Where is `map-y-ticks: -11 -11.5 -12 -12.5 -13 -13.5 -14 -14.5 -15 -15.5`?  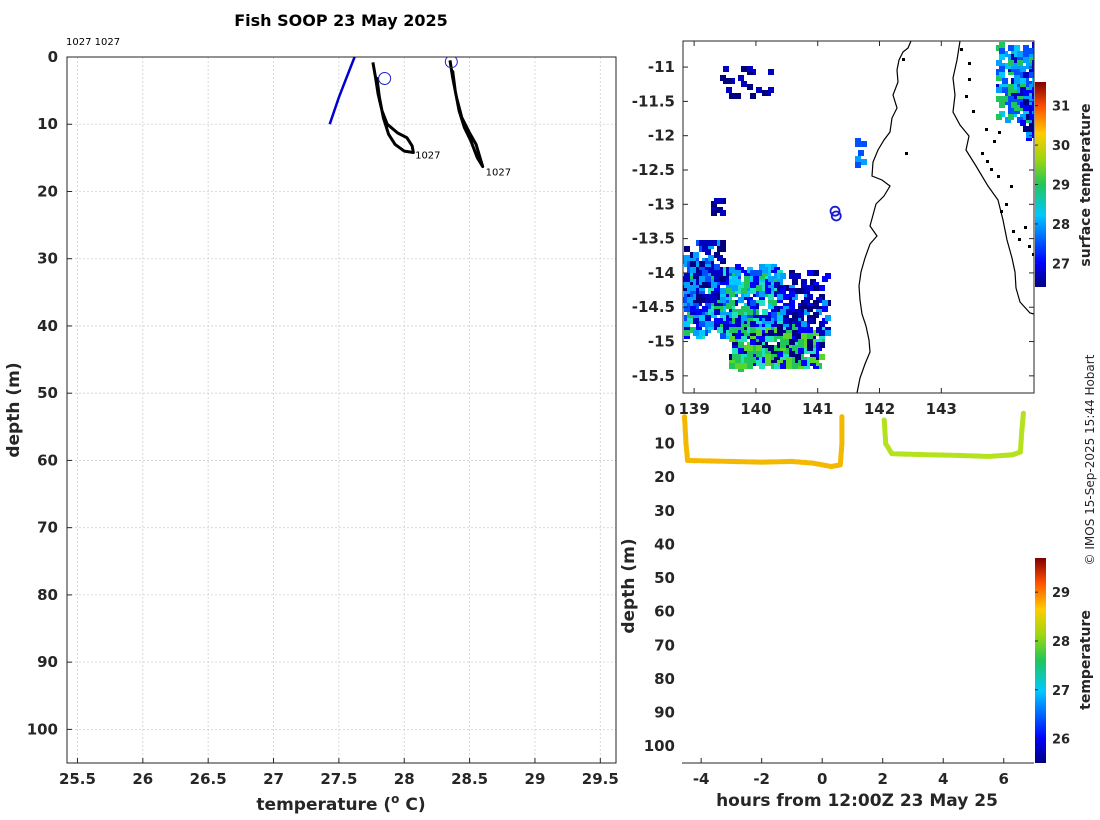
map-y-ticks: -11 -11.5 -12 -12.5 -13 -13.5 -14 -14.5 -15 -15.5 is located at coordinates (833, 221).